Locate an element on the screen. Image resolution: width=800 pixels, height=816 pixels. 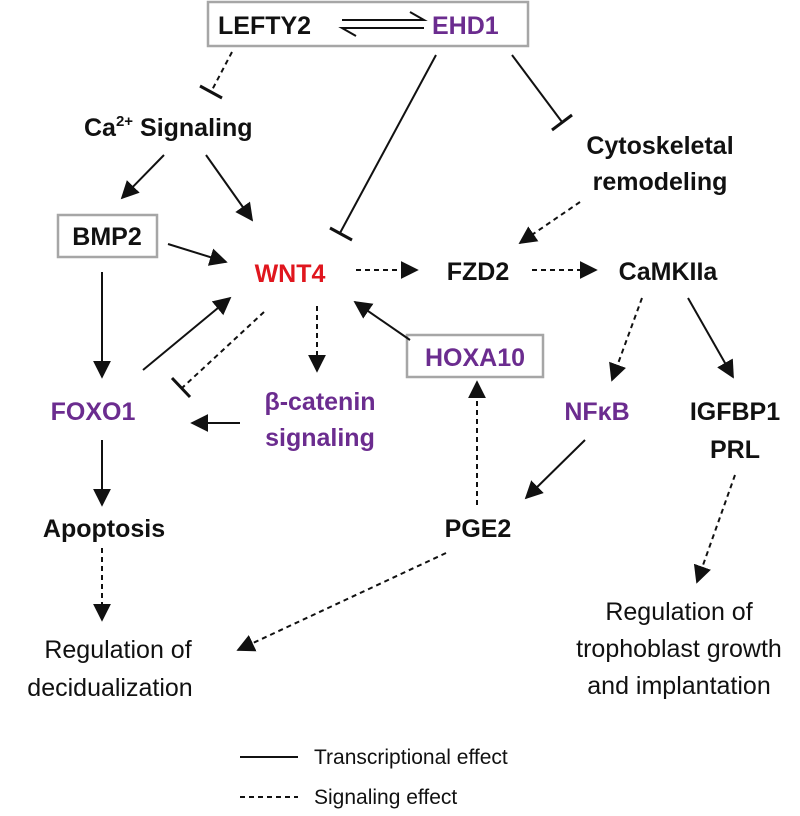
node-camk: CaMKIIa is located at coordinates (669, 272).